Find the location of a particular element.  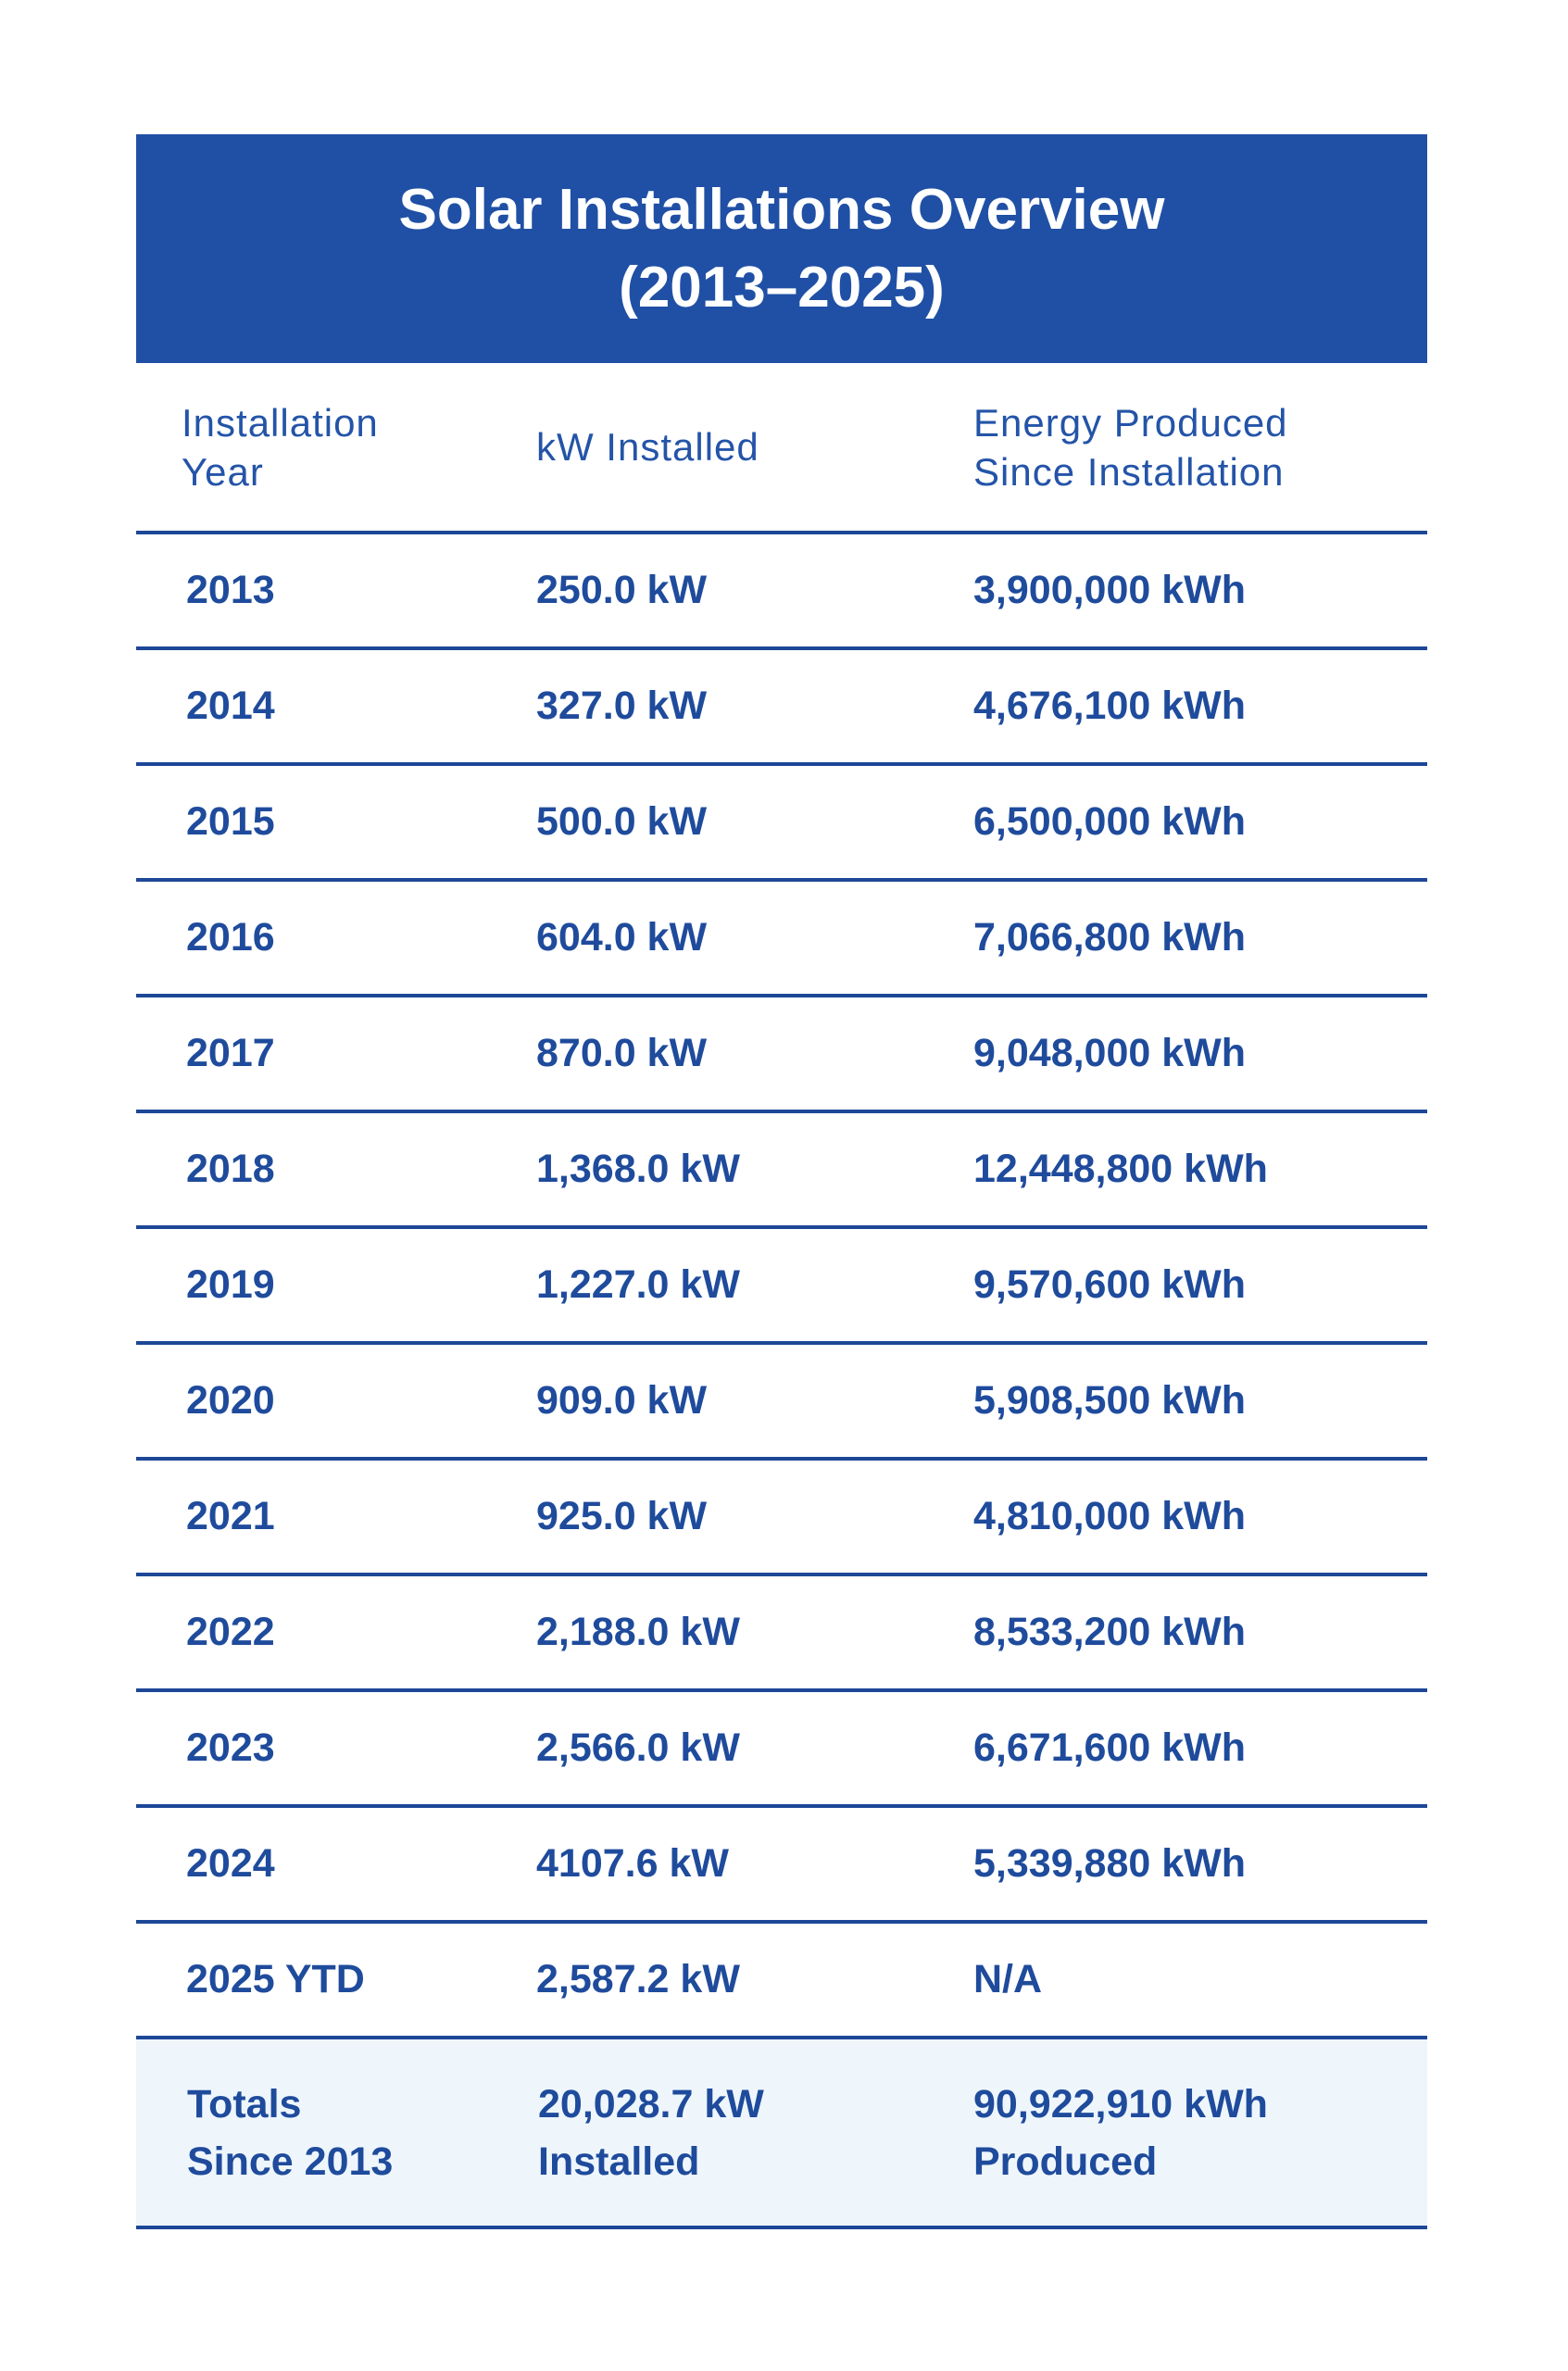

totals-energy-line-1: 90,922,910 kWh is located at coordinates (1121, 2103).